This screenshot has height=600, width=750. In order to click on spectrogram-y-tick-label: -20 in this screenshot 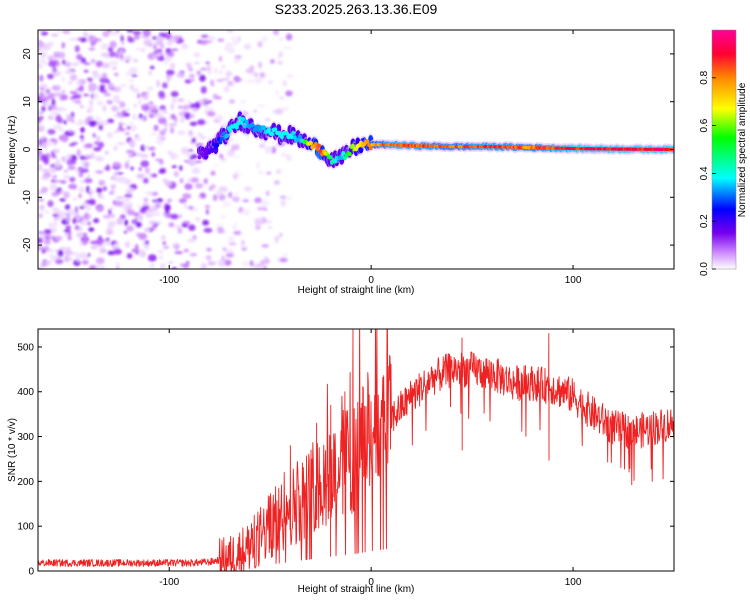, I will do `click(27, 244)`.